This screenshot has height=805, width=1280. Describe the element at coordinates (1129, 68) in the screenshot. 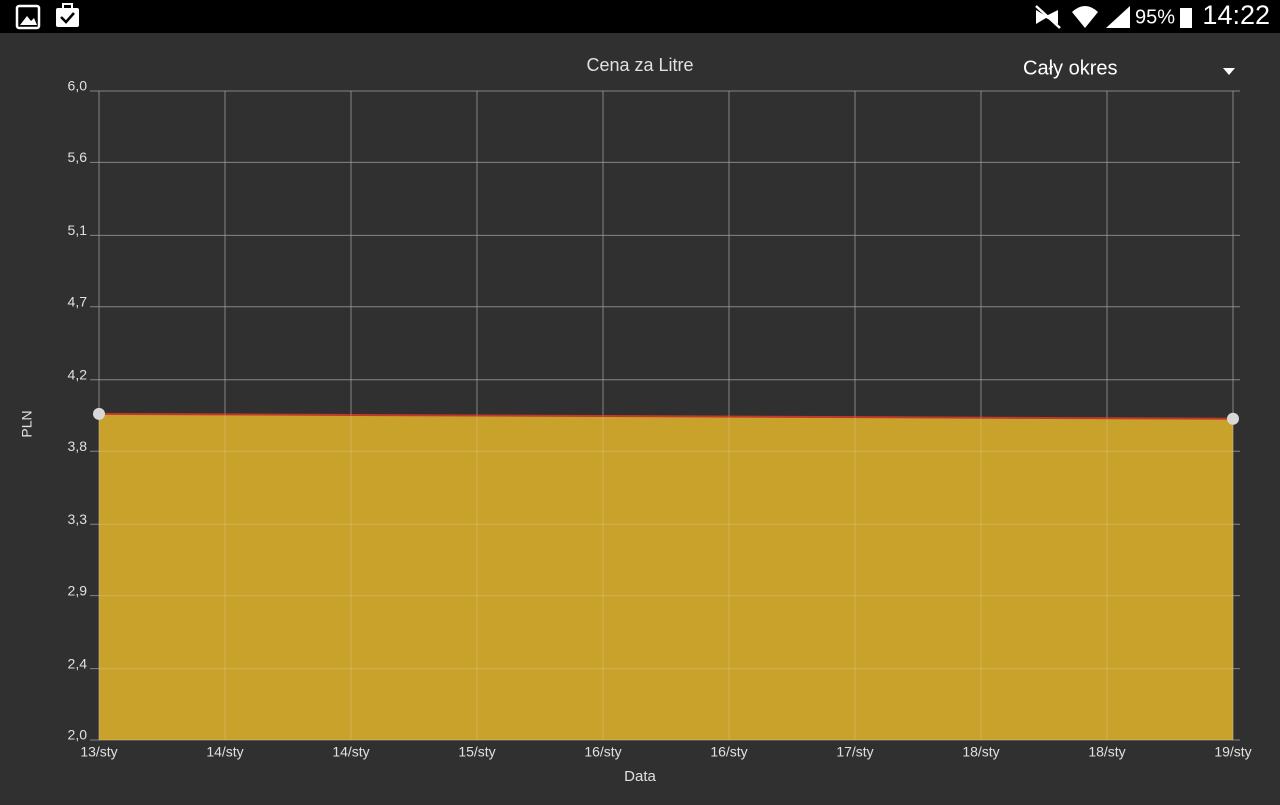

I see `period-dropdown: Cały okres` at that location.